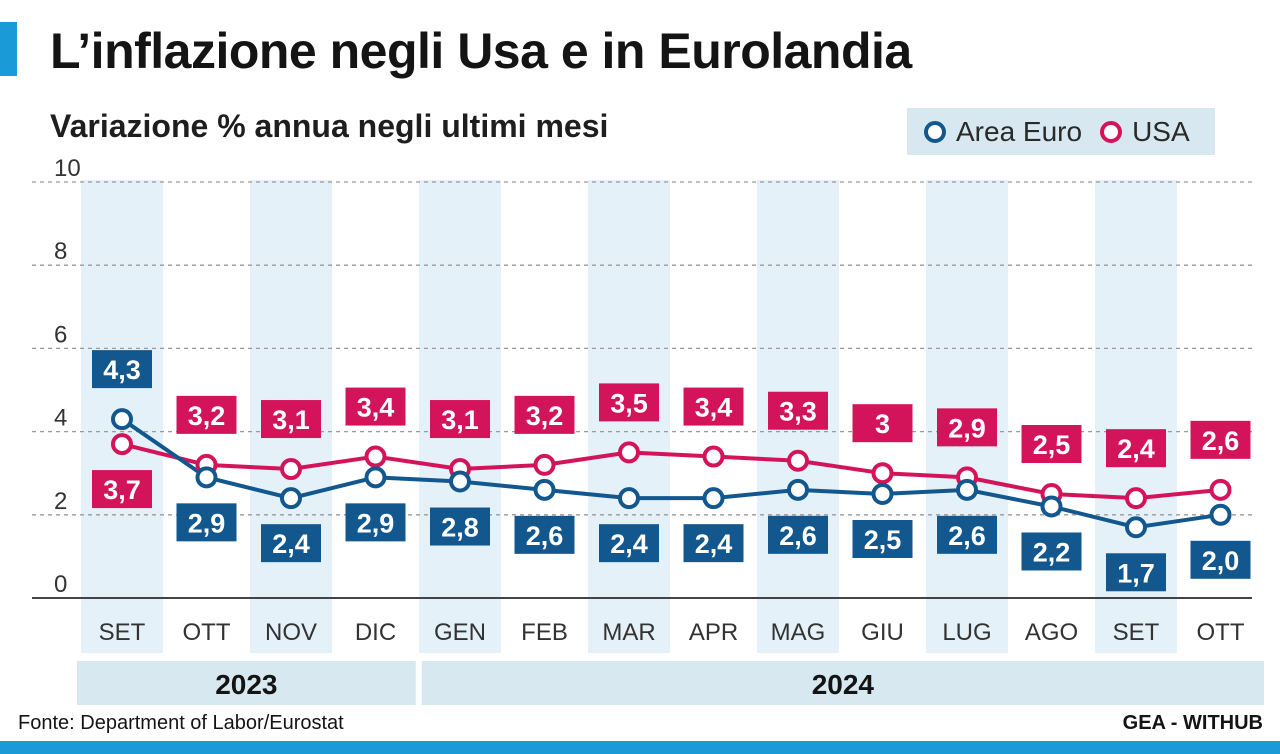  What do you see at coordinates (1111, 131) in the screenshot?
I see `legend-marker-usa` at bounding box center [1111, 131].